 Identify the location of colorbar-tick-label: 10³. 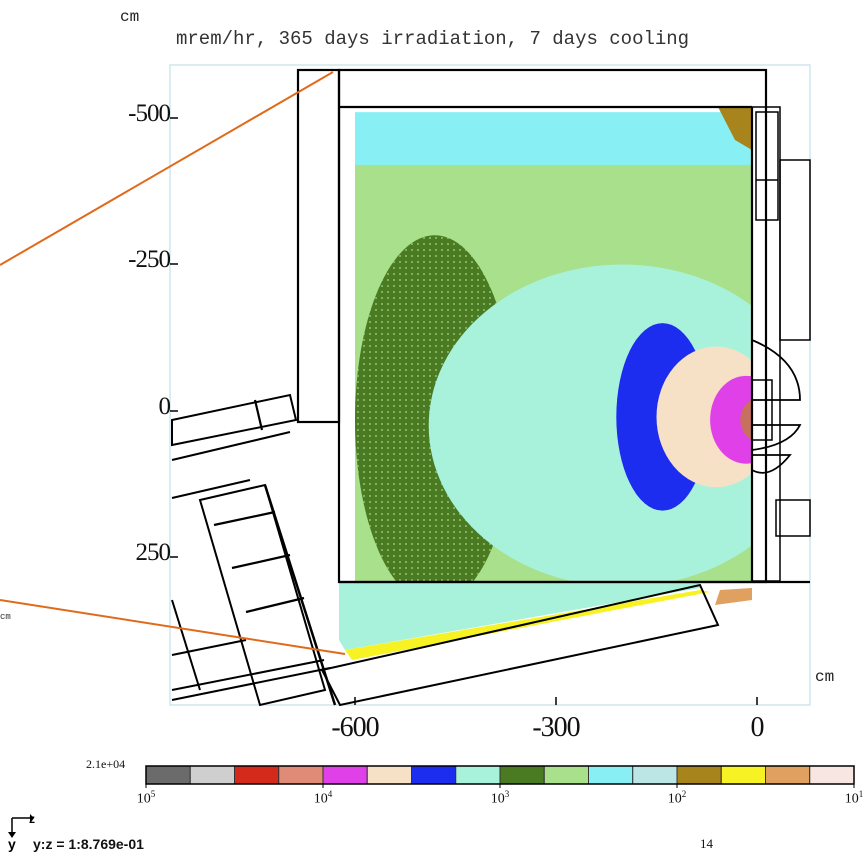
(500, 798).